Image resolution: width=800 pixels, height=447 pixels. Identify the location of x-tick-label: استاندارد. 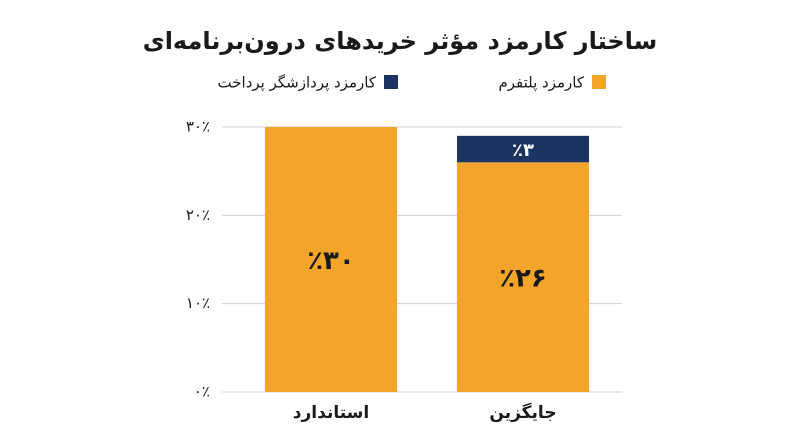
(331, 413).